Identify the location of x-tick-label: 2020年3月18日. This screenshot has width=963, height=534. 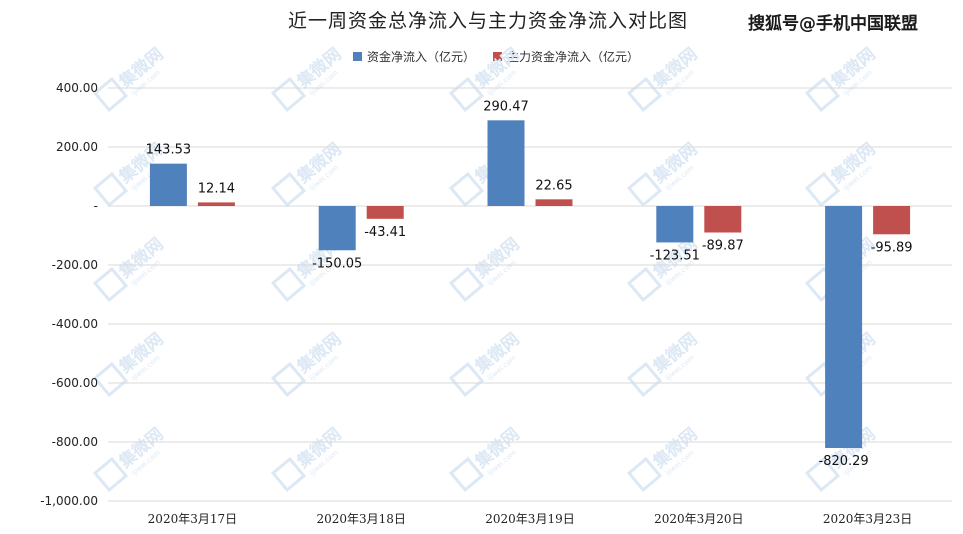
(360, 519).